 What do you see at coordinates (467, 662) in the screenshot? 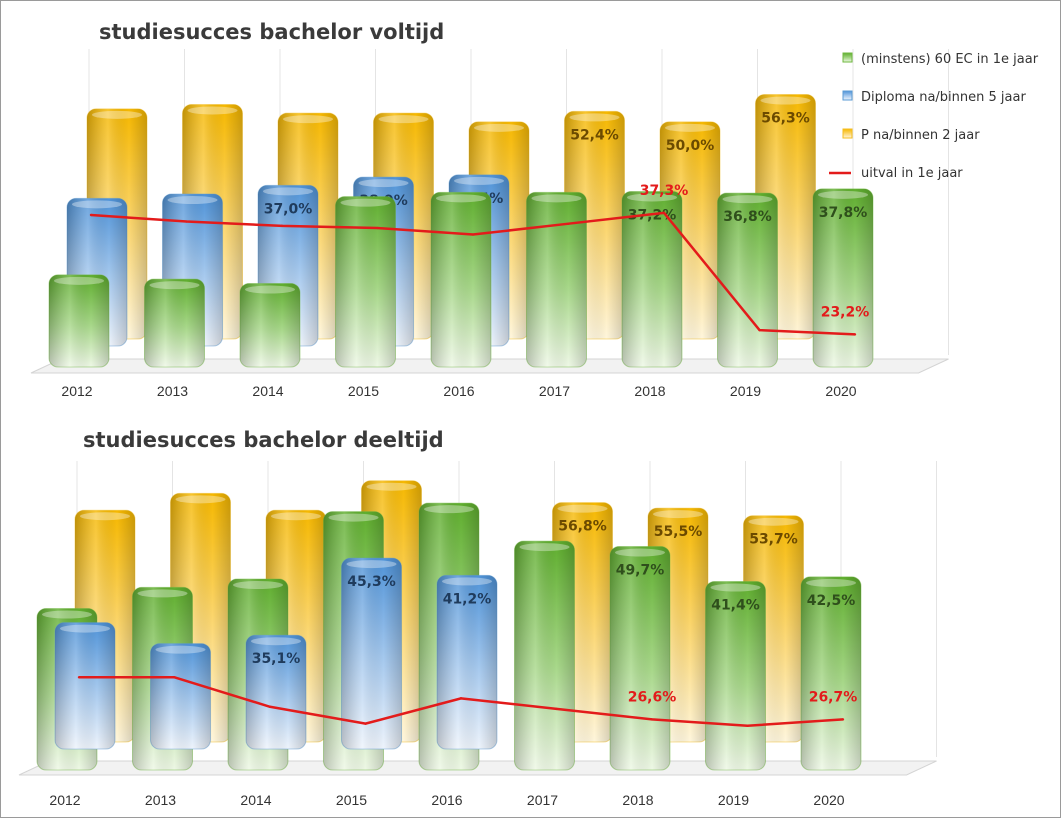
I see `bar-b-2016` at bounding box center [467, 662].